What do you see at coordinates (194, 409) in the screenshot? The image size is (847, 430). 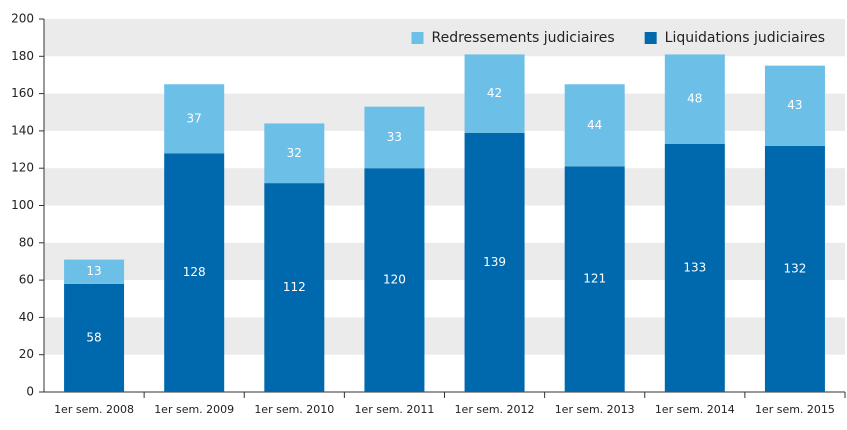 I see `x-tick-label: 1er sem. 2009` at bounding box center [194, 409].